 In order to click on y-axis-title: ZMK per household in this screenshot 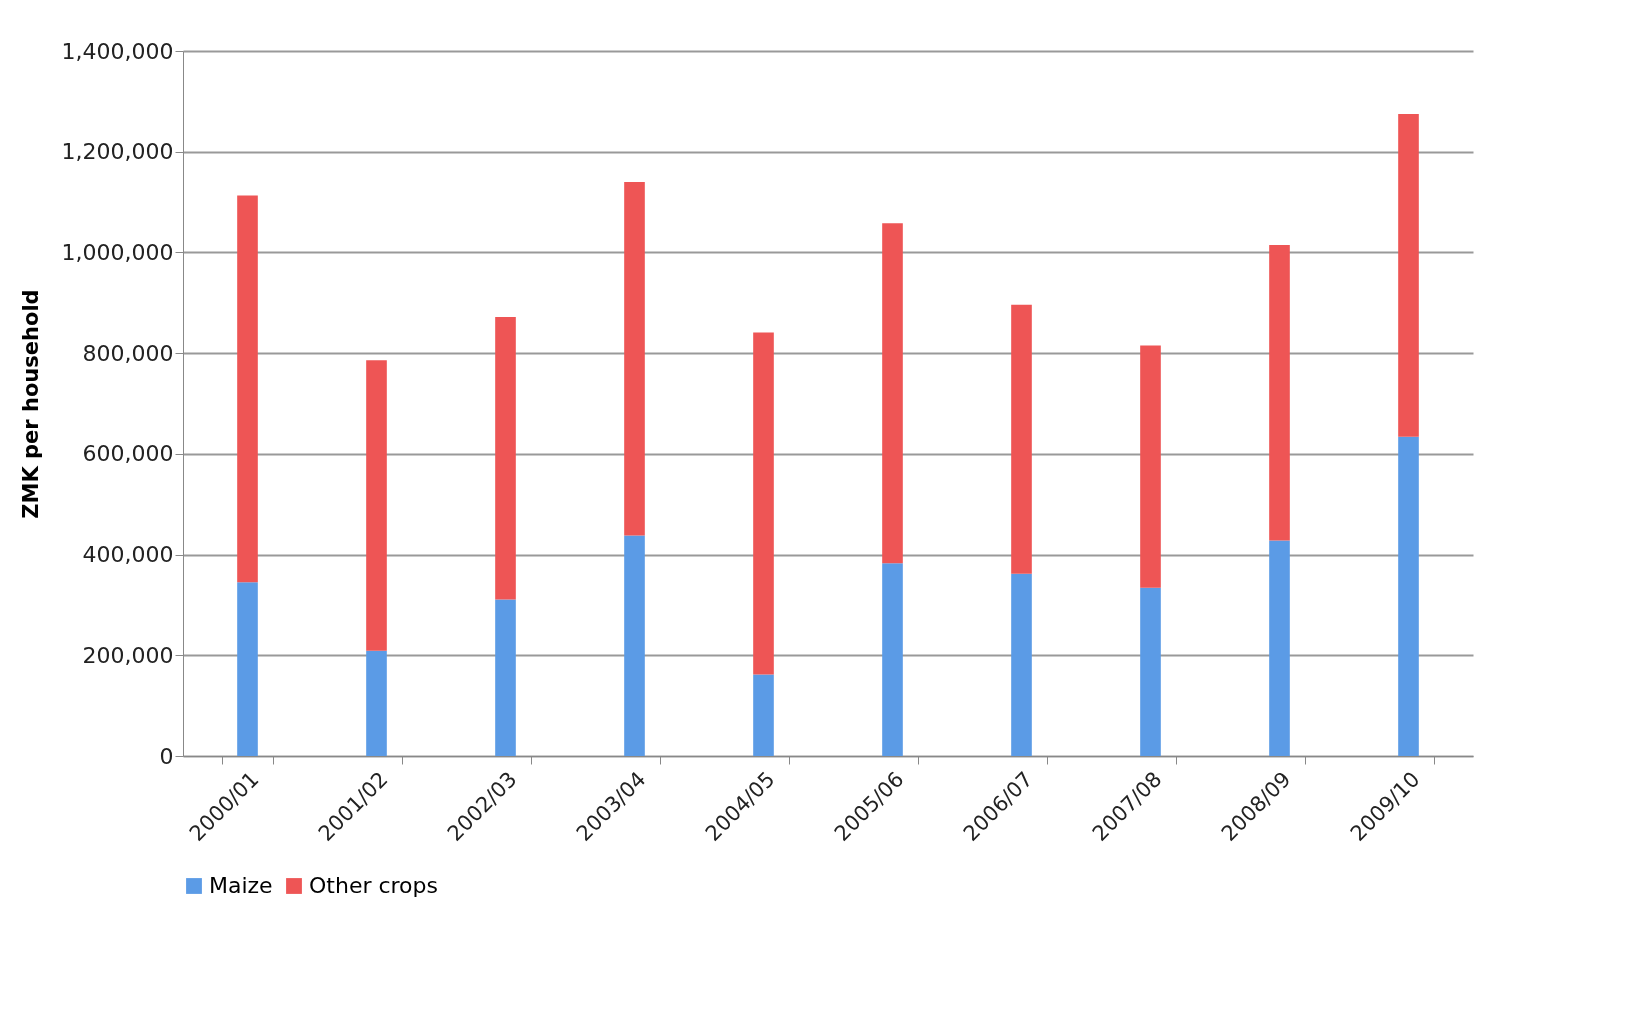, I will do `click(30, 404)`.